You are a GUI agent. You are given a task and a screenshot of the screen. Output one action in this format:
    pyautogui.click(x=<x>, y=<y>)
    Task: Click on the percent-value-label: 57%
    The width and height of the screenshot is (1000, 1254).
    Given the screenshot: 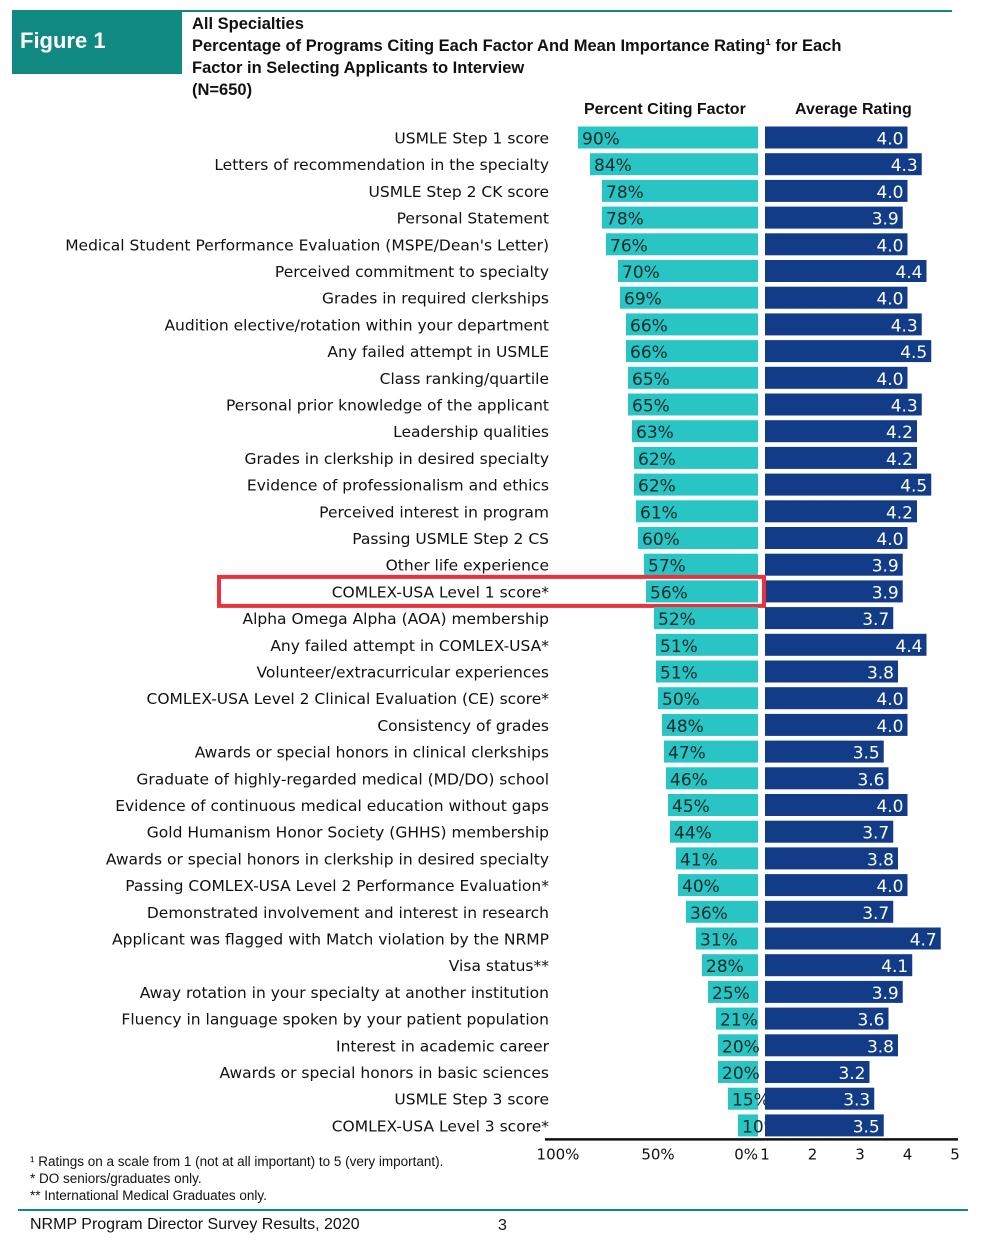 What is the action you would take?
    pyautogui.click(x=667, y=567)
    